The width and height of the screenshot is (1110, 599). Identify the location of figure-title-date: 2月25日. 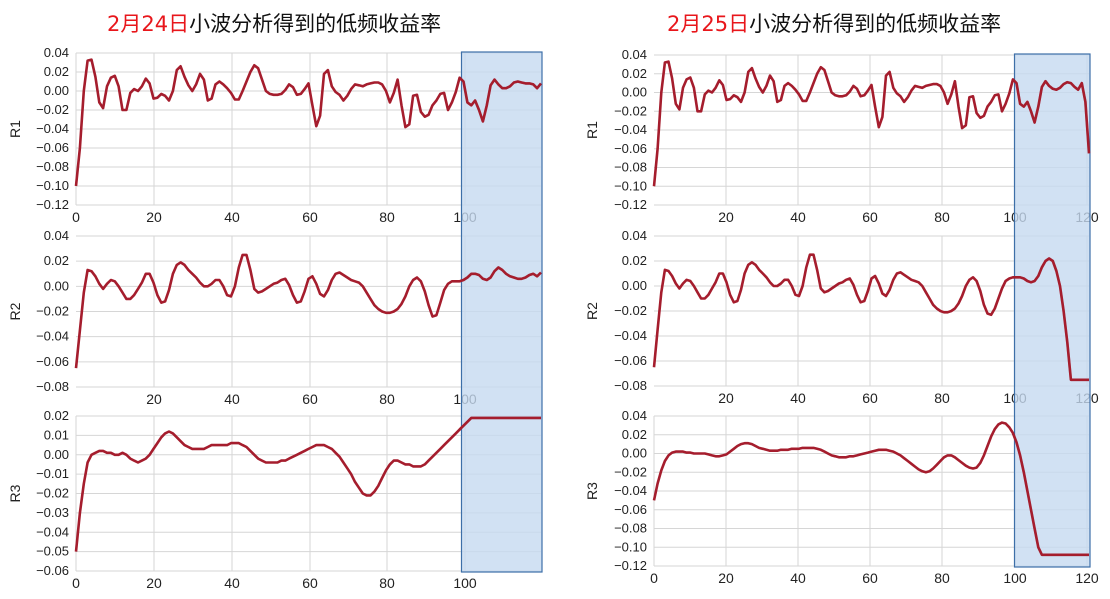
(708, 24).